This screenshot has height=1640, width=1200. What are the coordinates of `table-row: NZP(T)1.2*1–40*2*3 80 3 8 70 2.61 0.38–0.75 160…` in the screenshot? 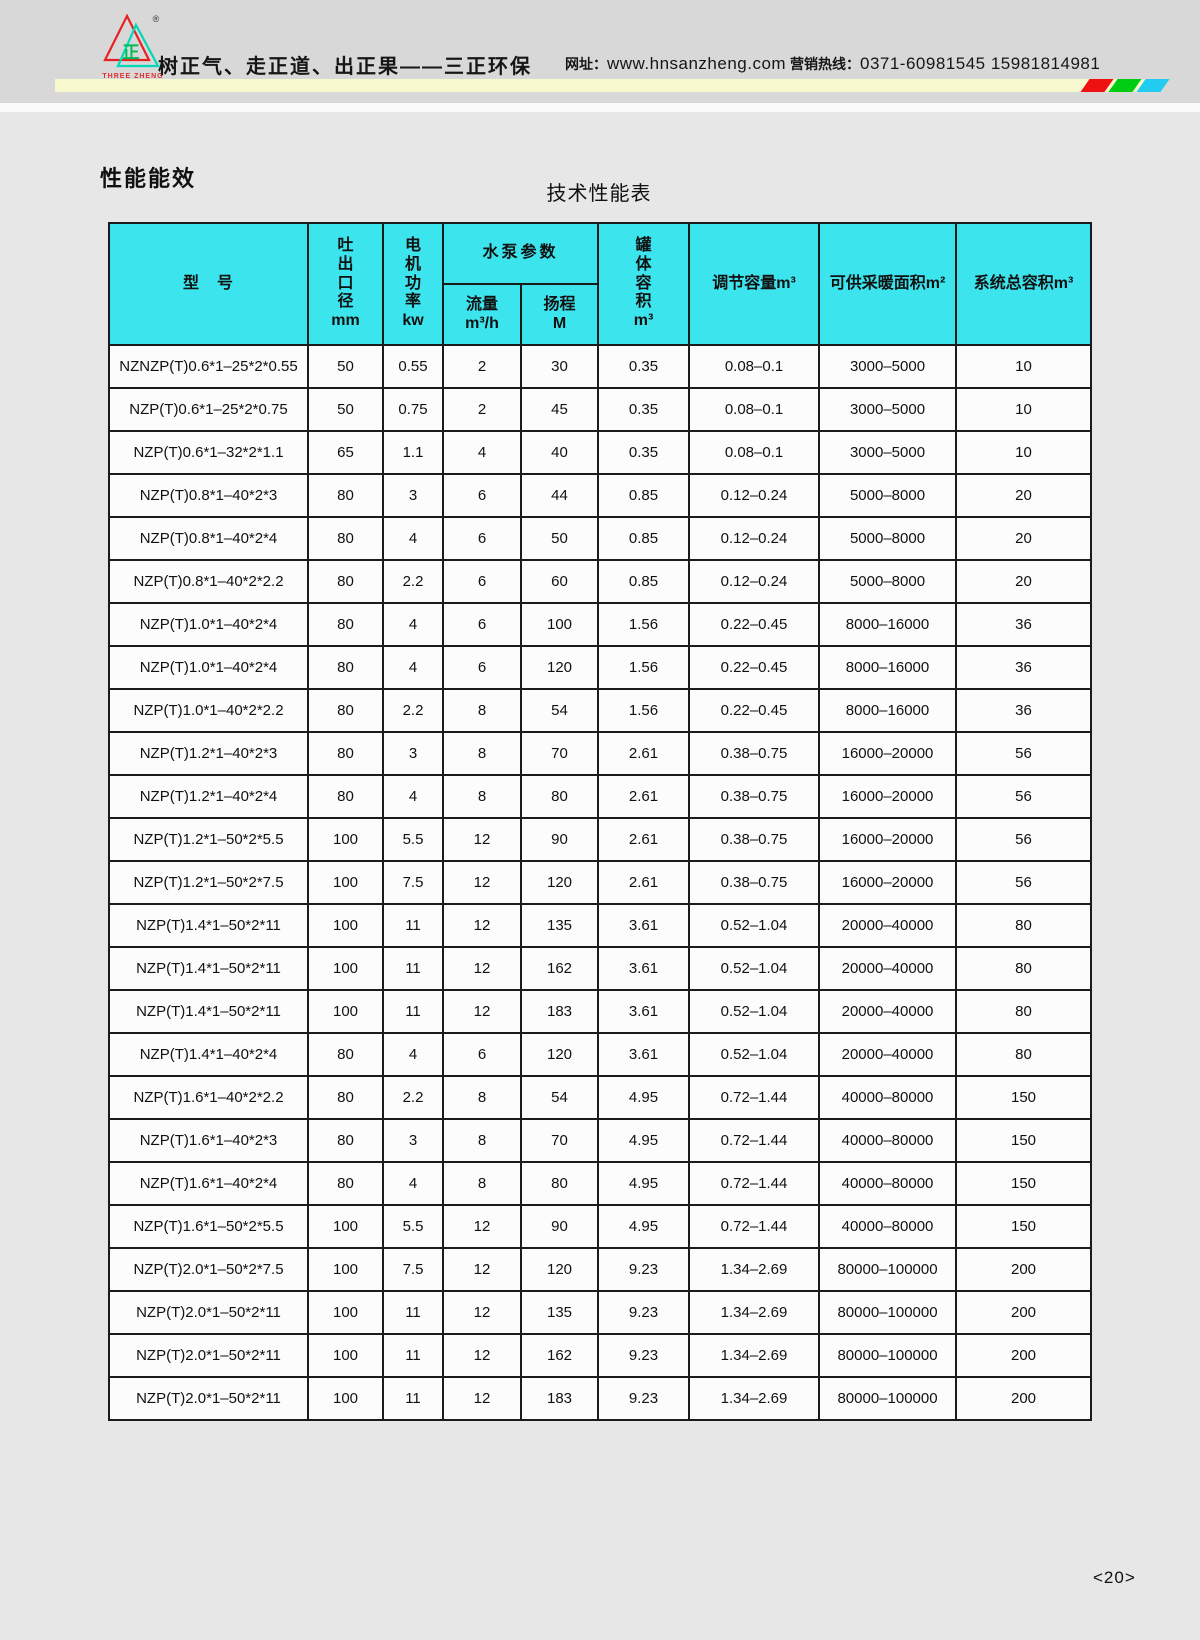 It's located at (600, 753).